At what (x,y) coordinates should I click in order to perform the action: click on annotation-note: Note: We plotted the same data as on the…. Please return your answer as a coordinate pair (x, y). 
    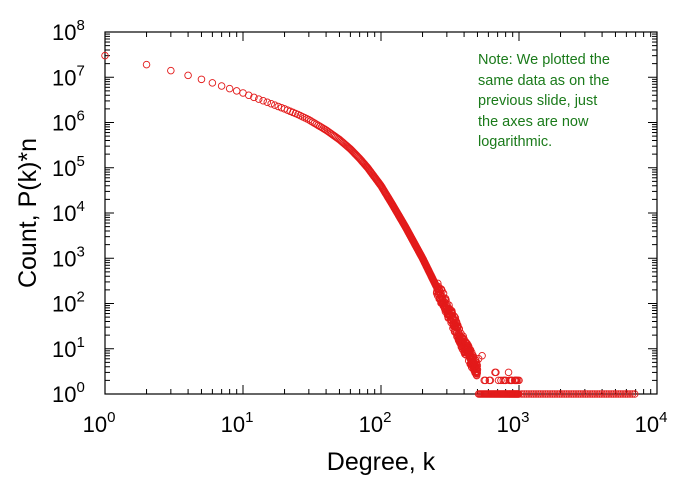
    Looking at the image, I should click on (578, 101).